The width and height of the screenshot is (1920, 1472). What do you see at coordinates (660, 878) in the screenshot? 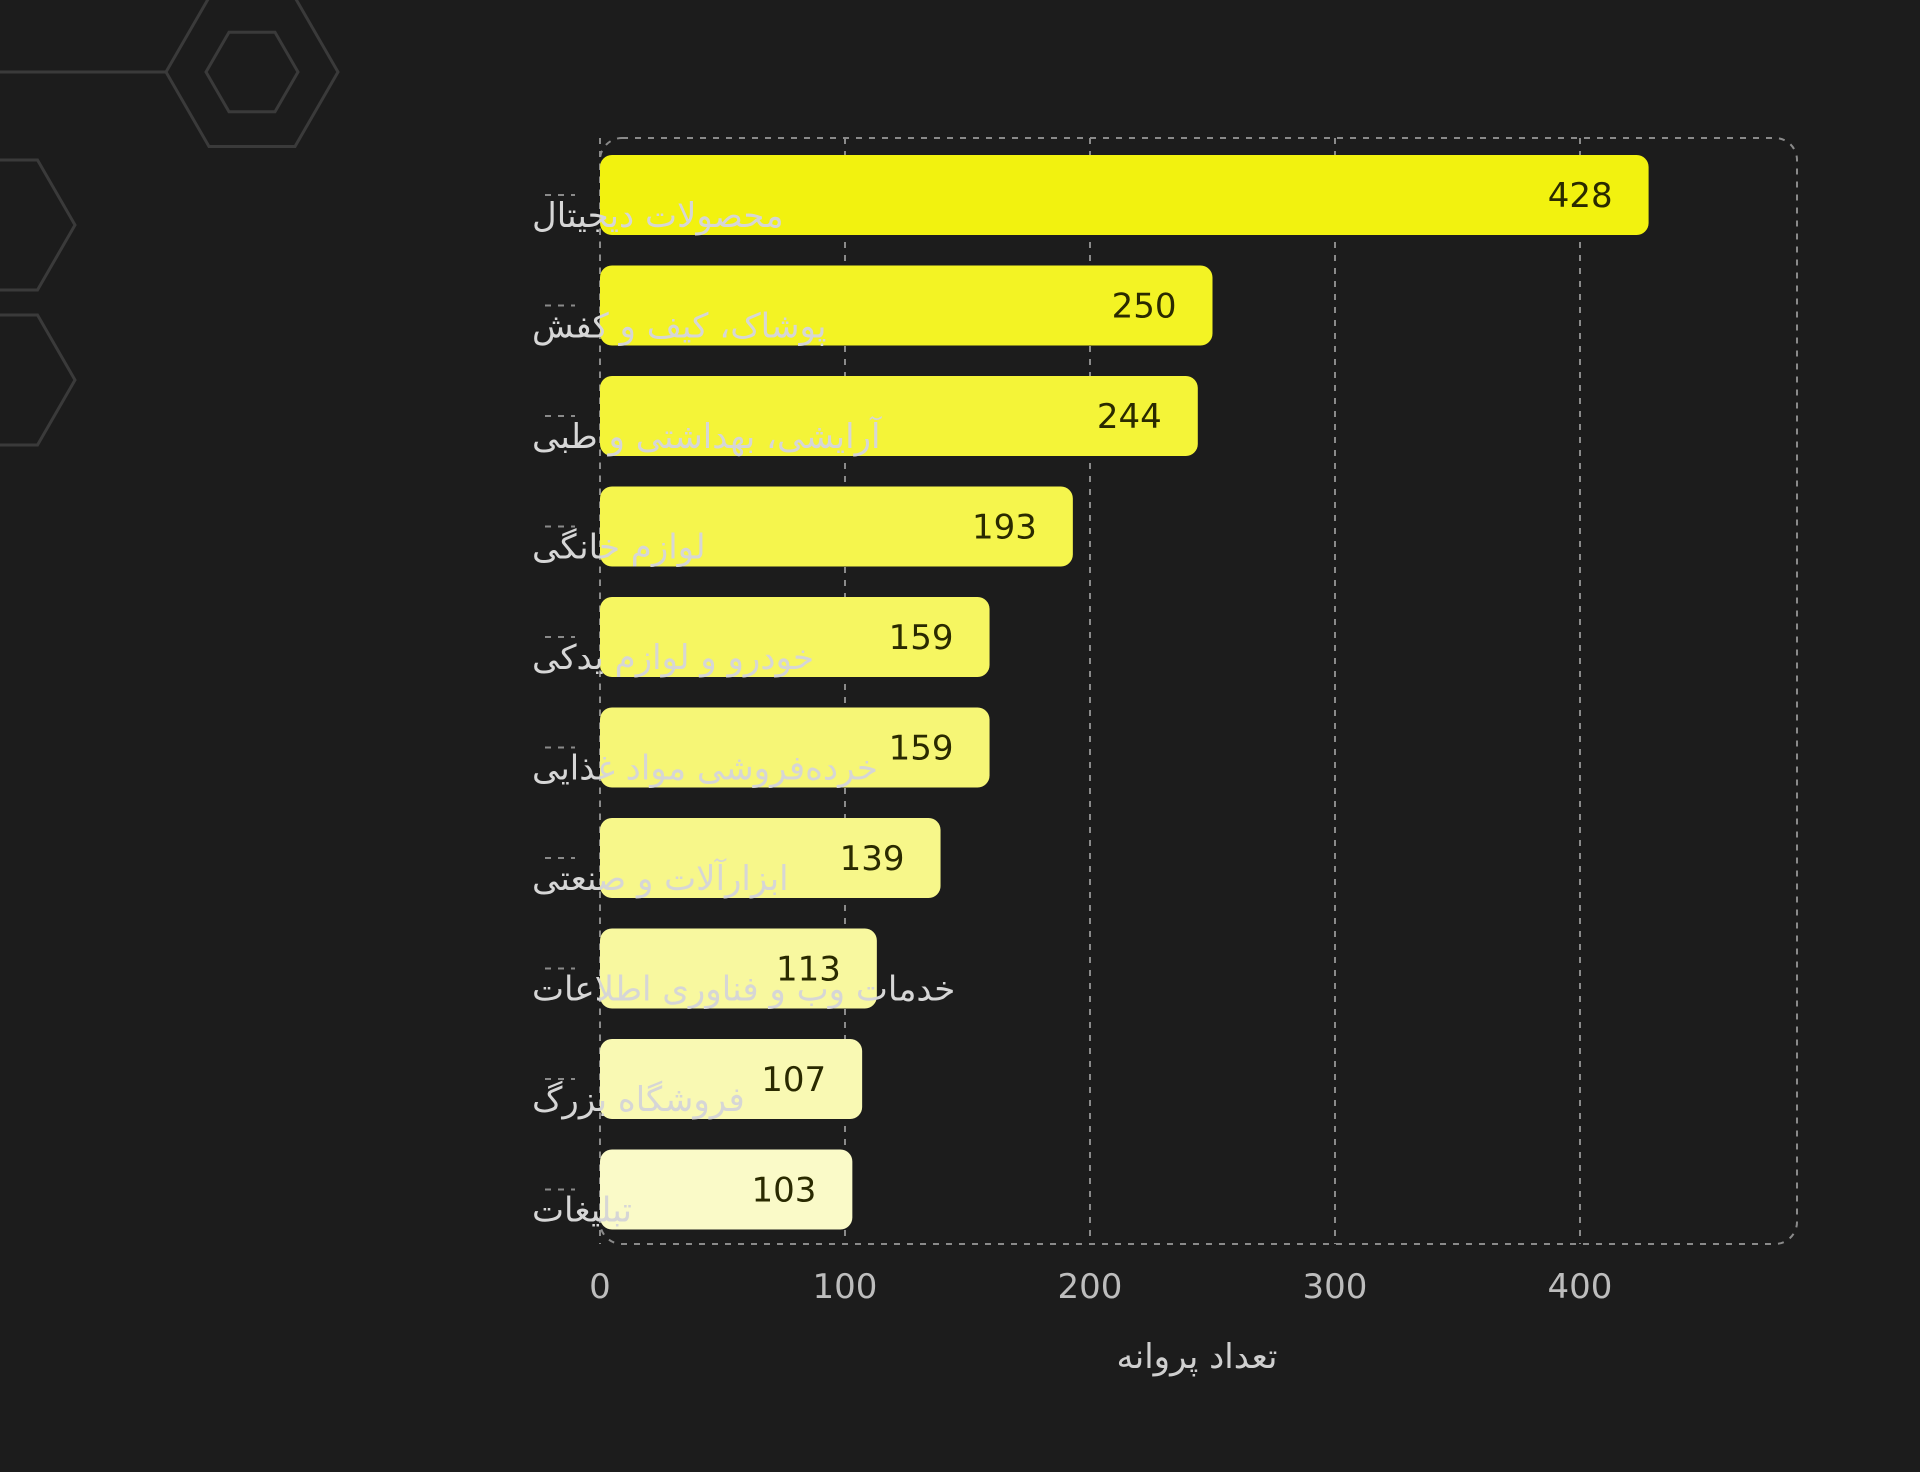
I see `category-label-6: ابزارآلات و صنعتی` at bounding box center [660, 878].